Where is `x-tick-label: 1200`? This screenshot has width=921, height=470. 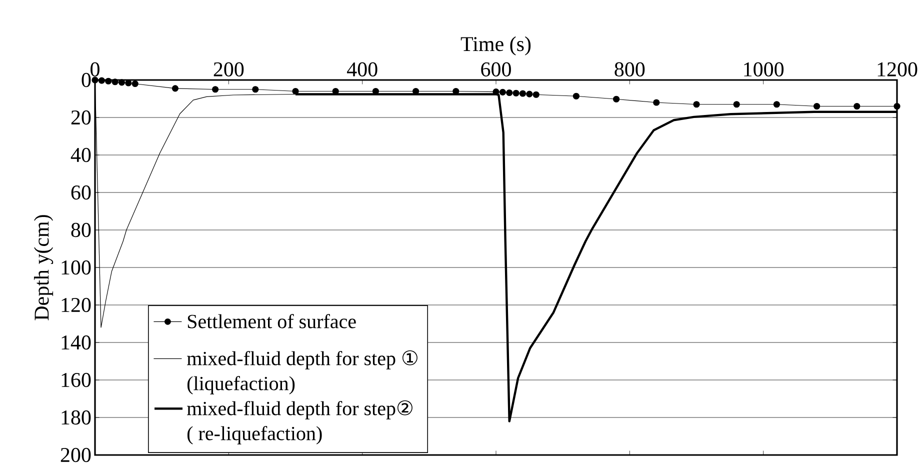 x-tick-label: 1200 is located at coordinates (898, 69).